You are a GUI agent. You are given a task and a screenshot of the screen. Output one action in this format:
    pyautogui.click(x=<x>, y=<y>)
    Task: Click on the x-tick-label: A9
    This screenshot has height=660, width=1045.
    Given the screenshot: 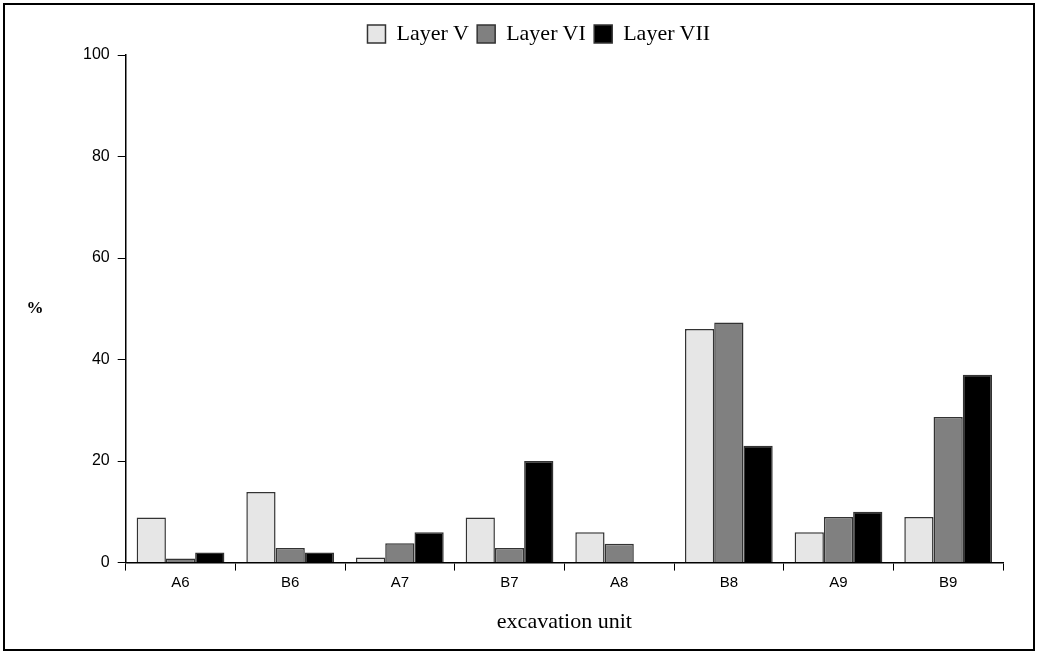 What is the action you would take?
    pyautogui.click(x=838, y=581)
    